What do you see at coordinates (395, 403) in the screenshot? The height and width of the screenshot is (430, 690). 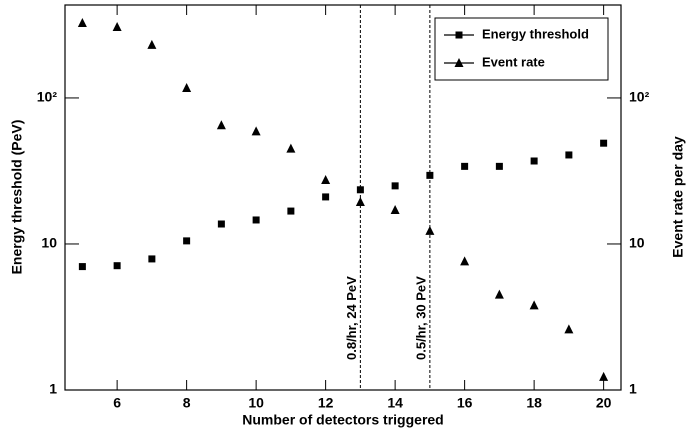 I see `x-tick-label: 14` at bounding box center [395, 403].